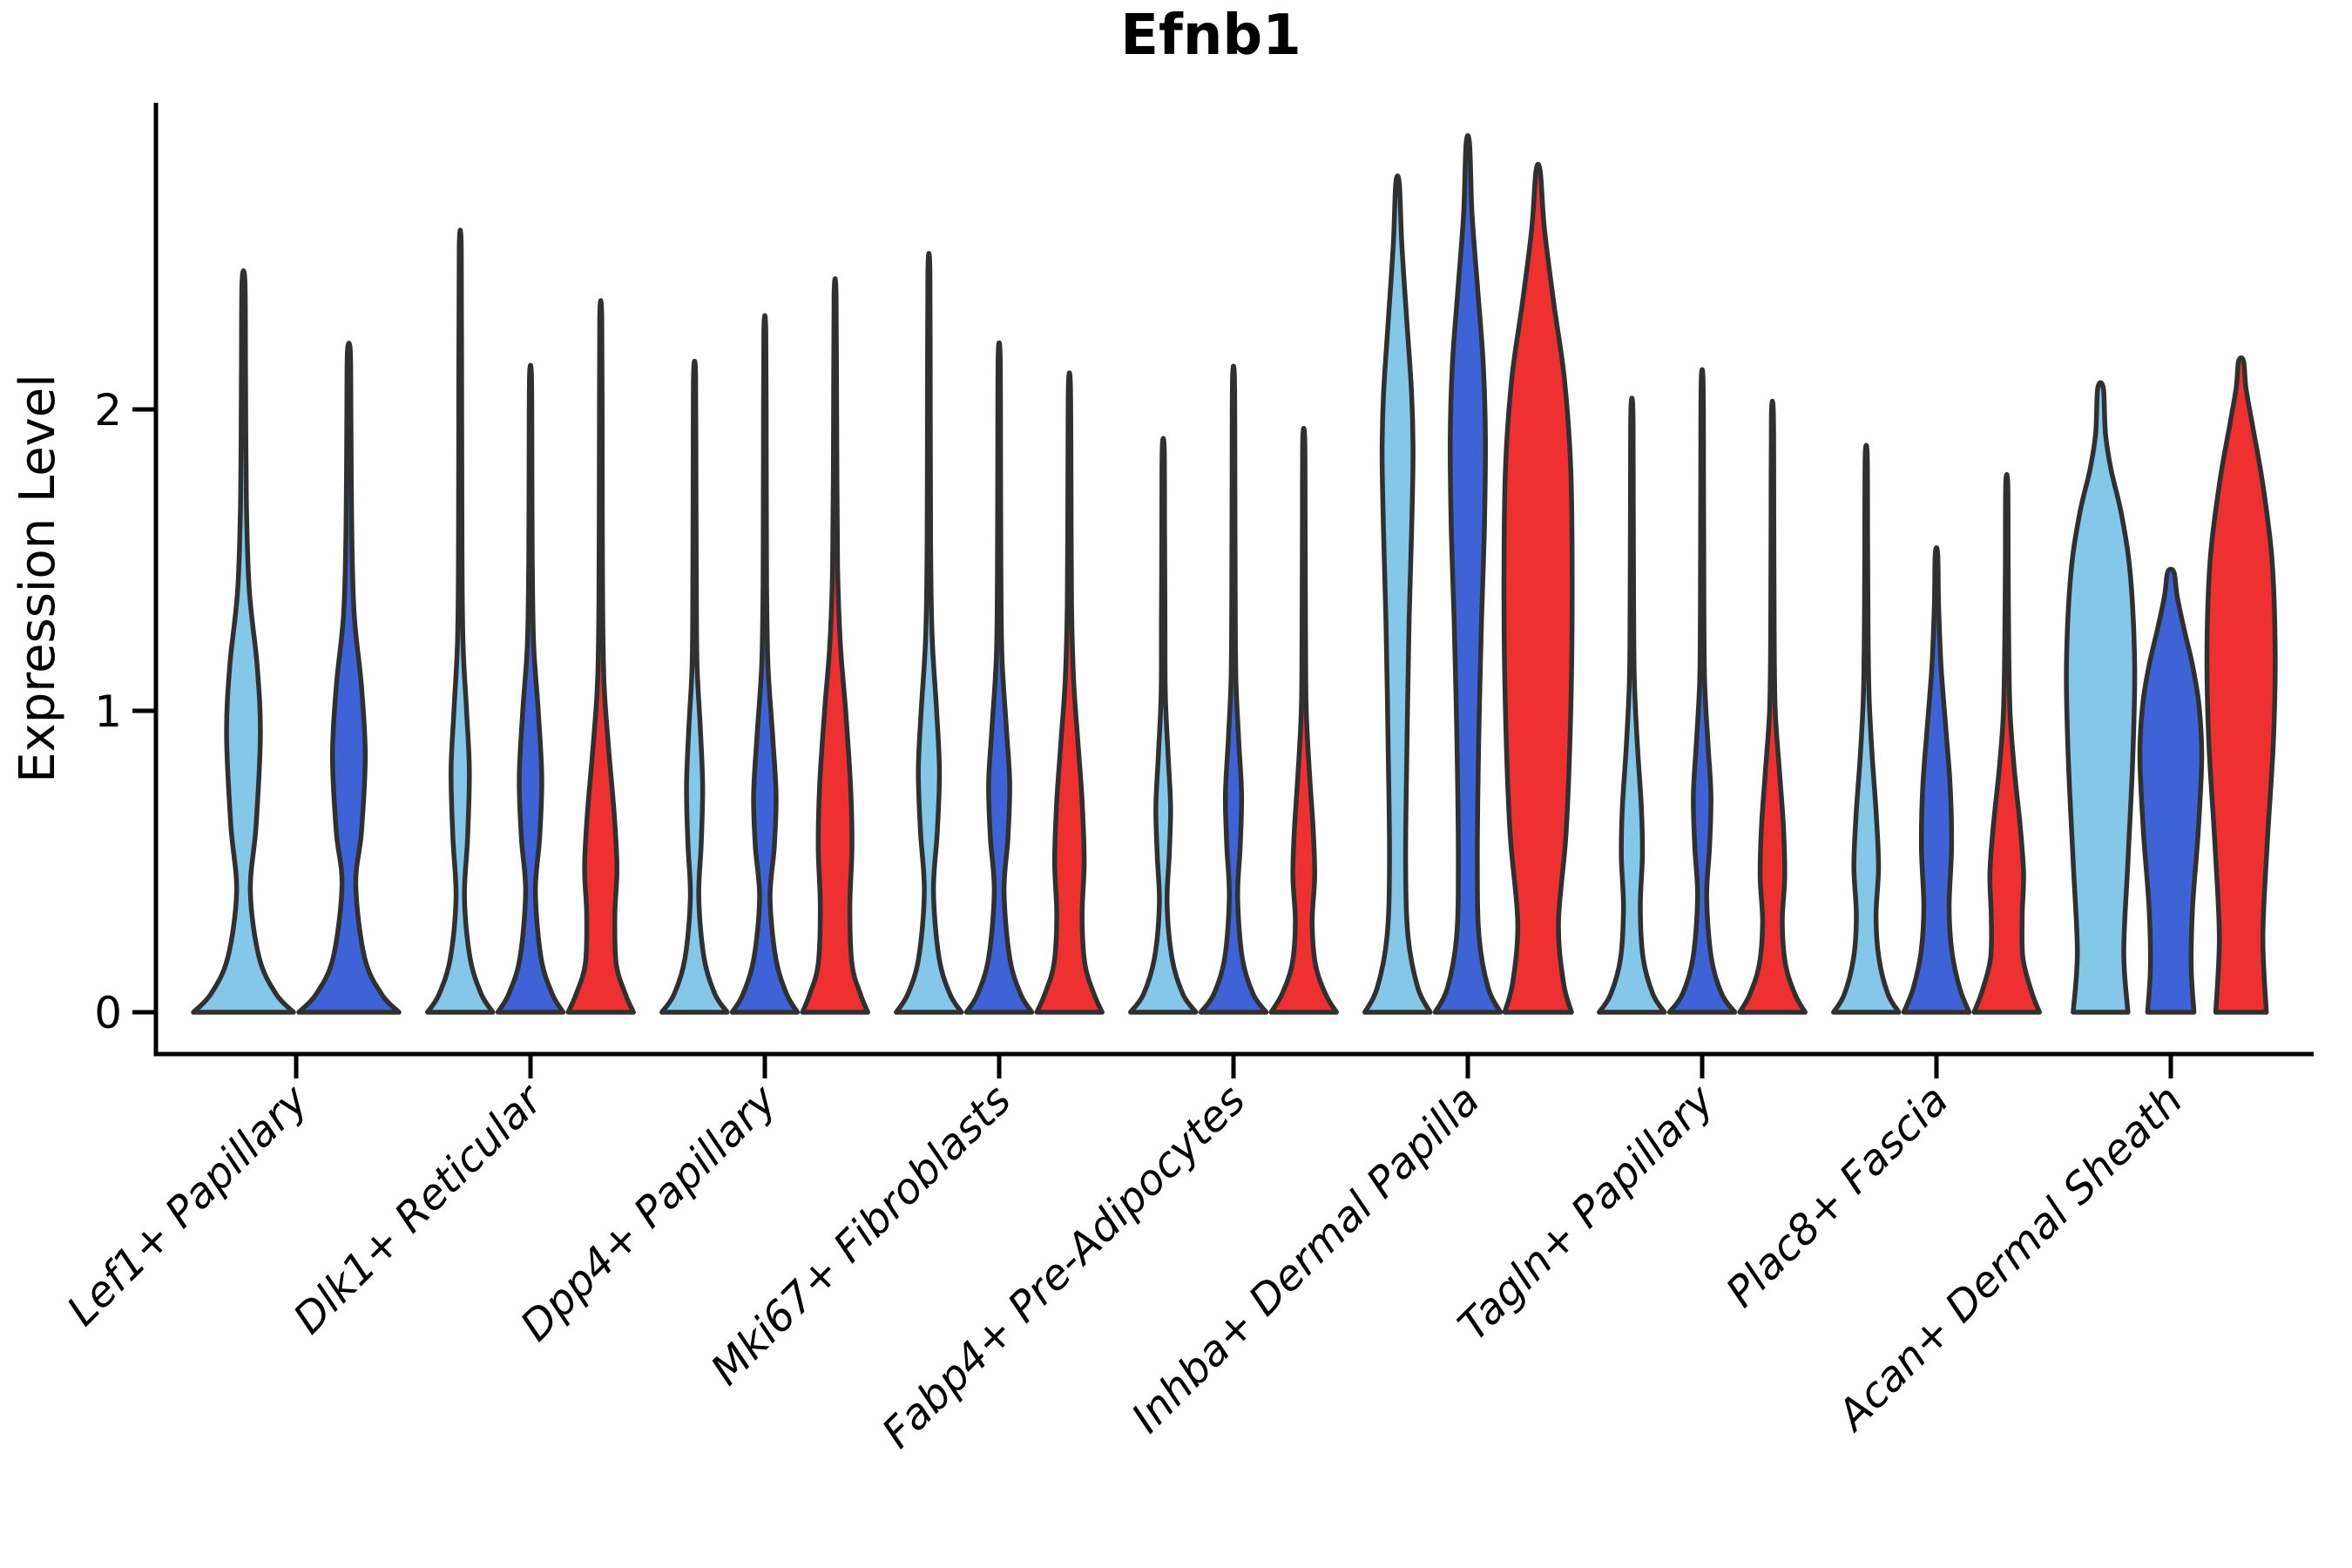 The height and width of the screenshot is (1568, 2352). What do you see at coordinates (1211, 35) in the screenshot?
I see `plot-title: Efnb1` at bounding box center [1211, 35].